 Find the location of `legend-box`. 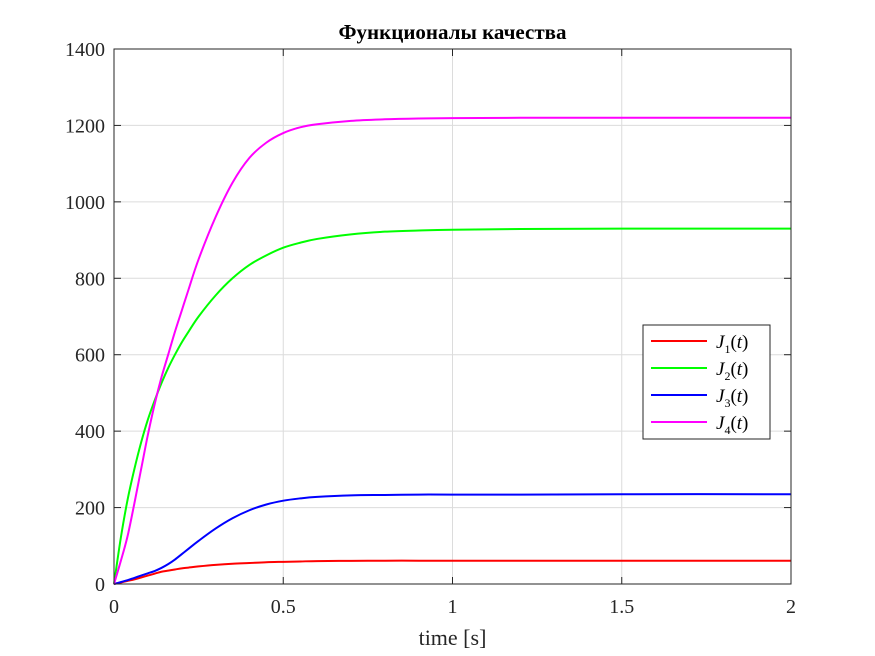

legend-box is located at coordinates (706, 382).